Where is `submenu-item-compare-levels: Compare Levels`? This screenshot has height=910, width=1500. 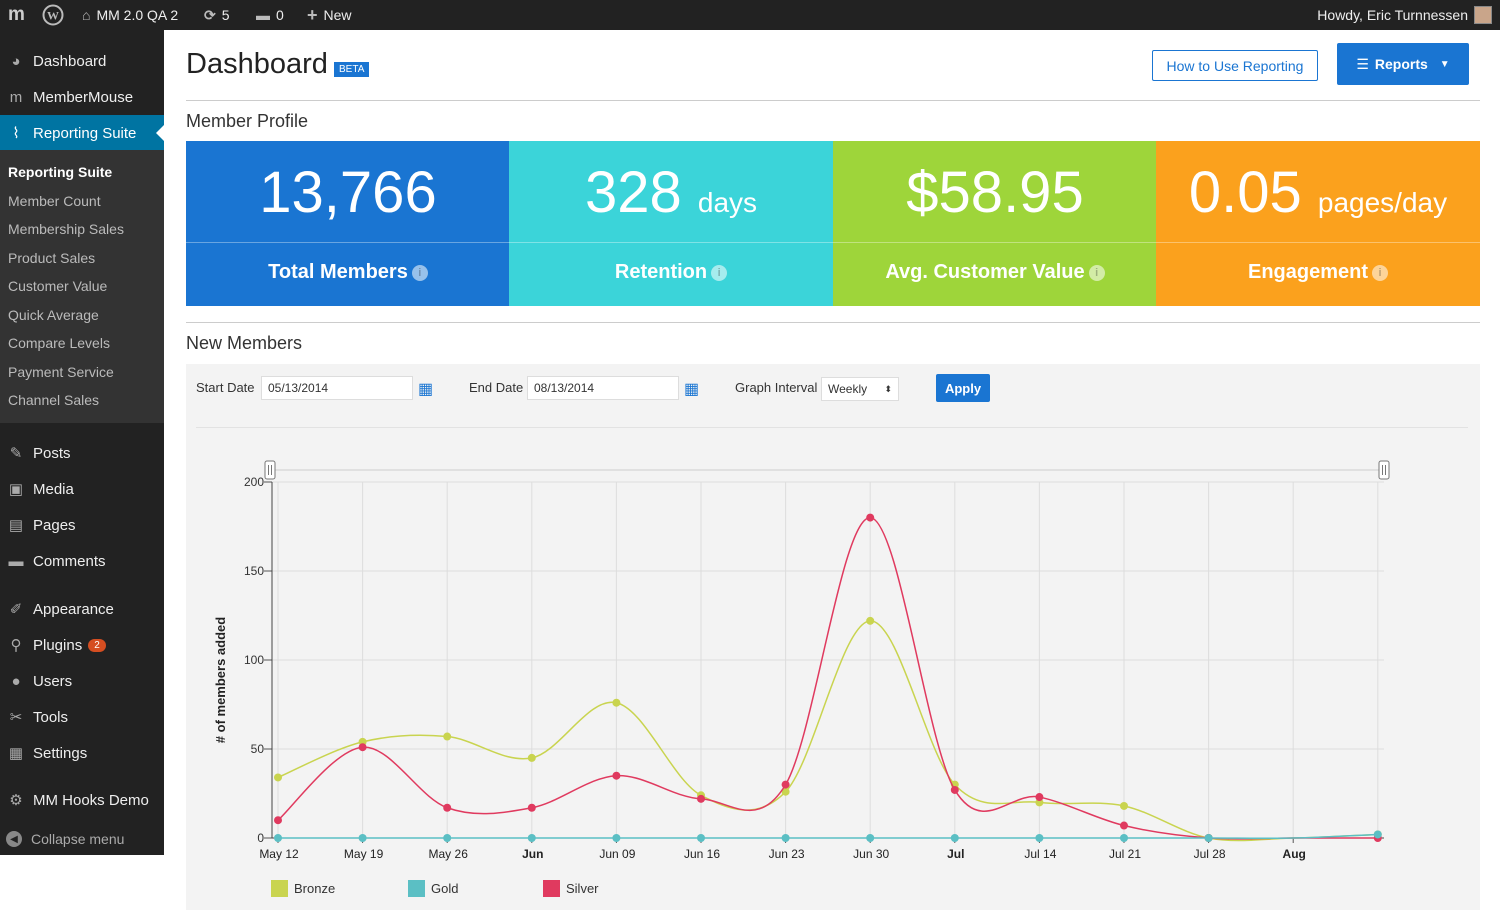 submenu-item-compare-levels: Compare Levels is located at coordinates (59, 343).